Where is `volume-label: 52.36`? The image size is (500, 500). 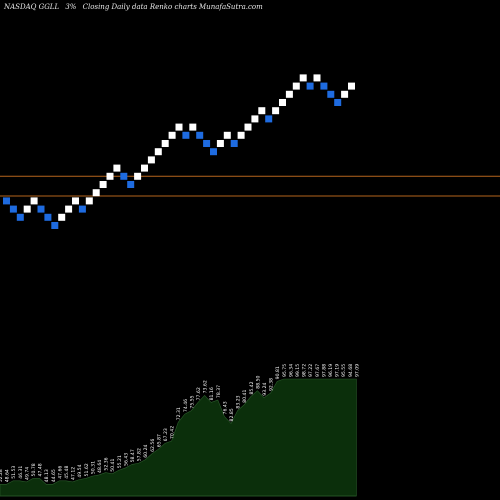 volume-label: 52.36 is located at coordinates (107, 463).